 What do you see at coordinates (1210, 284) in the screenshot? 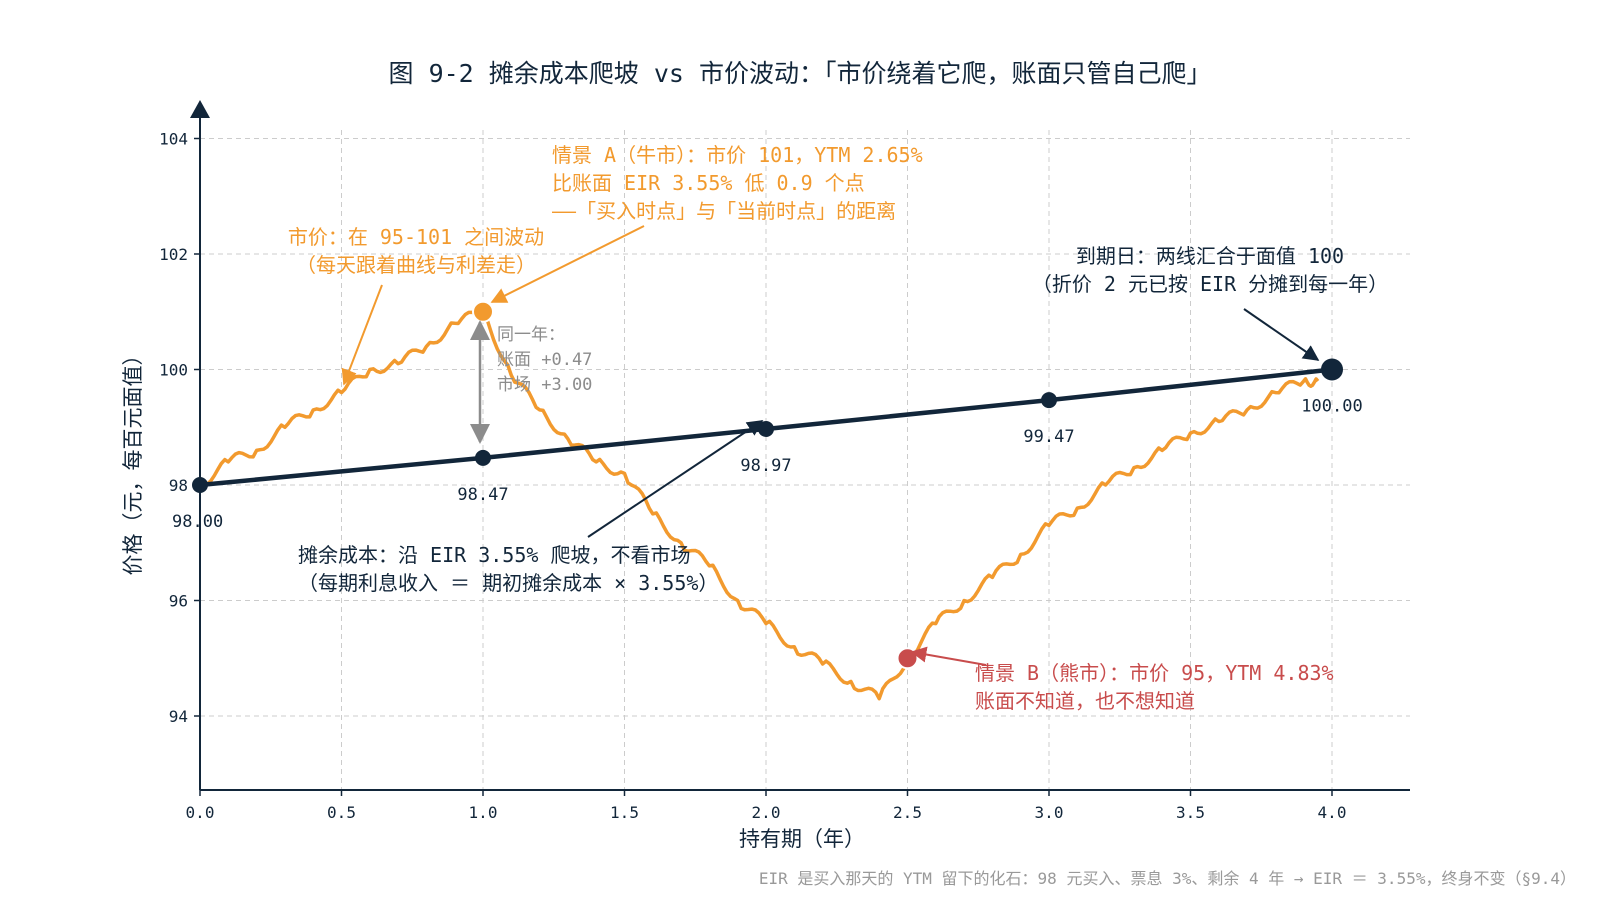
I see `maturity-text: （折价 2 元已按 EIR 分摊到每一年）` at bounding box center [1210, 284].